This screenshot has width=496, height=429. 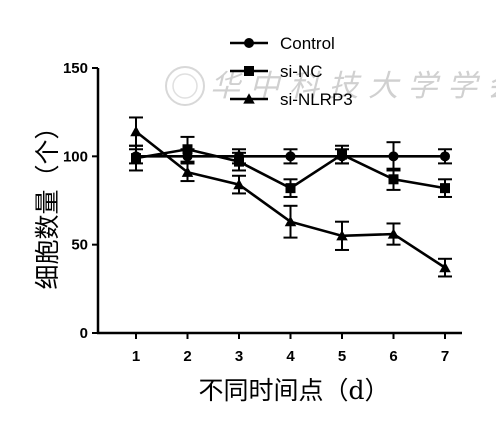 I want to click on legend: Control si-NC si-NLRP3, so click(x=291, y=71).